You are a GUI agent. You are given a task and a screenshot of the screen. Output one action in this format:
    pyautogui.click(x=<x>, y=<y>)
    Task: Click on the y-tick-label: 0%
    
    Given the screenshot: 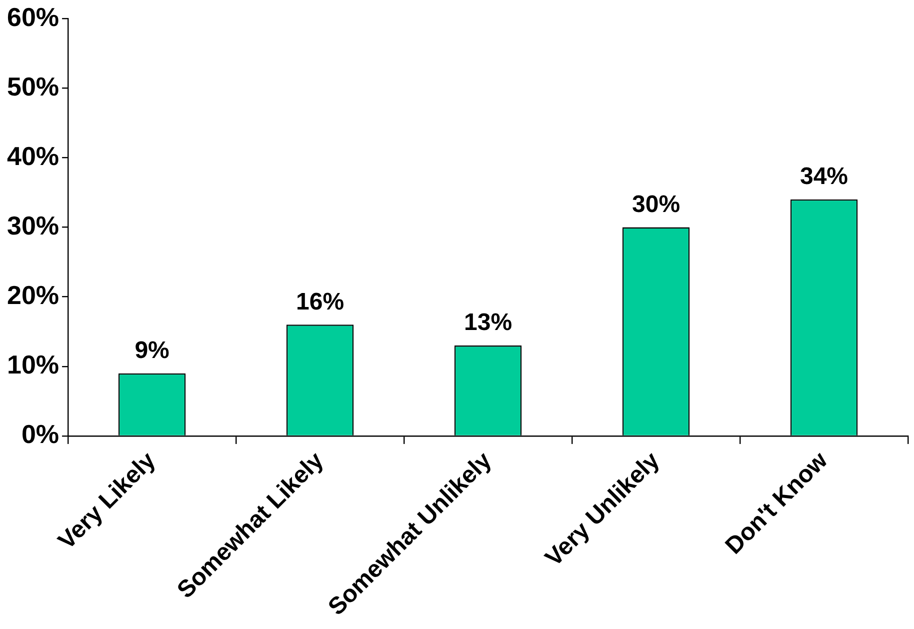 What is the action you would take?
    pyautogui.click(x=40, y=434)
    